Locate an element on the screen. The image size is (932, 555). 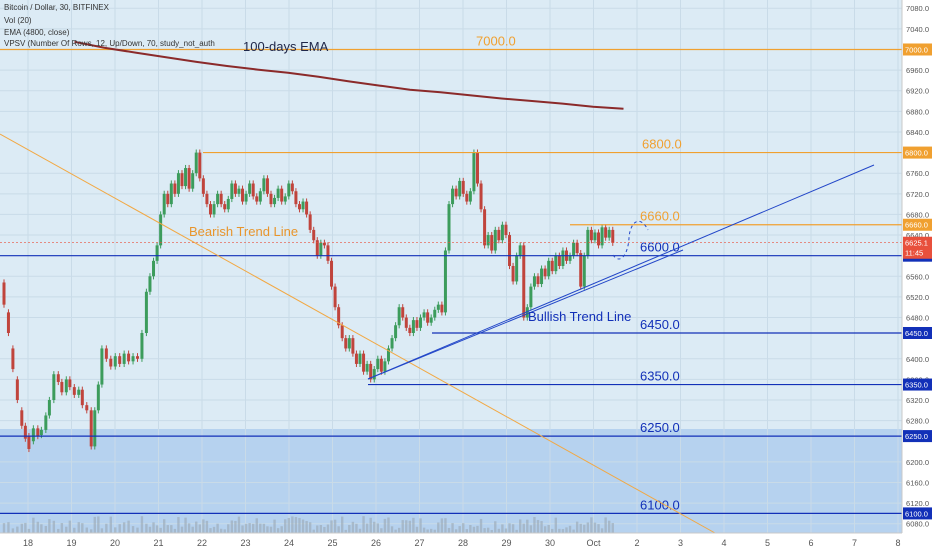
bullish-trend-line-lower is located at coordinates (525, 314).